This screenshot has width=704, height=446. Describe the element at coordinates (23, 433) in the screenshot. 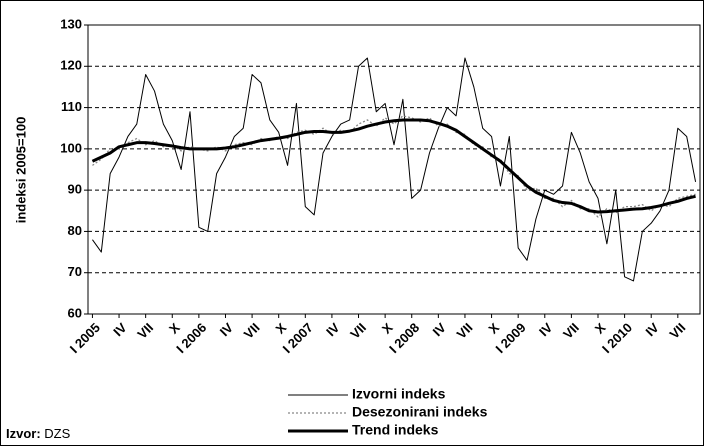

I see `source-label: Izvor:` at that location.